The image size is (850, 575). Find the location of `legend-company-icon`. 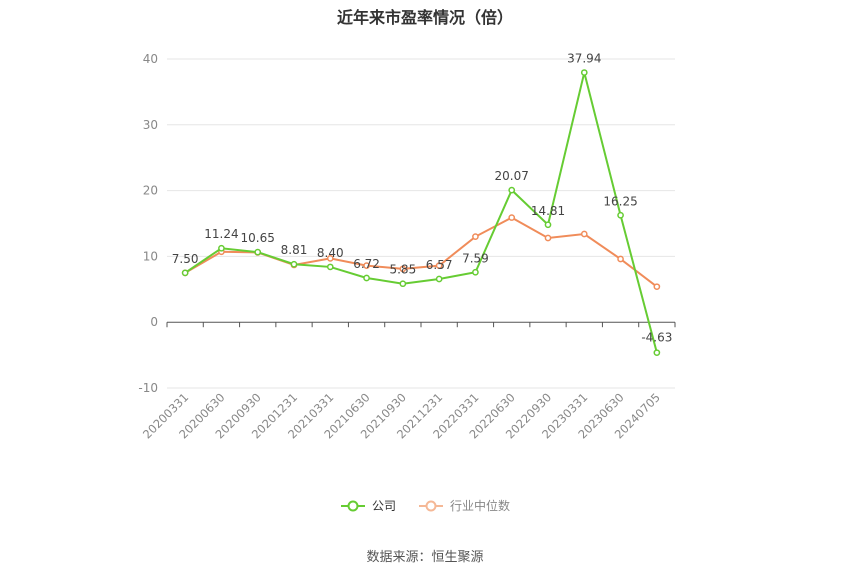

legend-company-icon is located at coordinates (352, 505).